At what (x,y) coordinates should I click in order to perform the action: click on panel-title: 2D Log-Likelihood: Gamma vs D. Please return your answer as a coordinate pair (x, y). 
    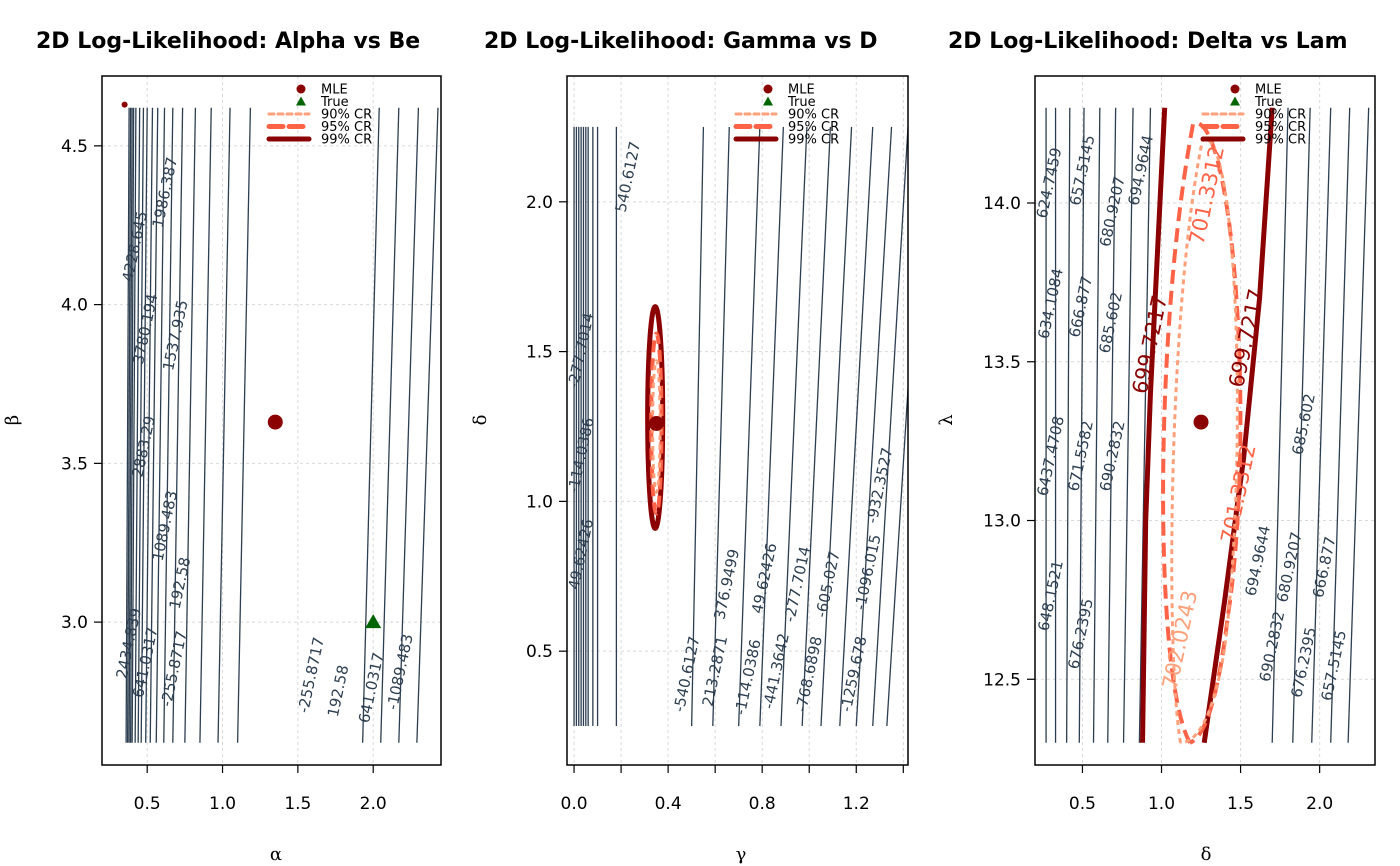
    Looking at the image, I should click on (681, 41).